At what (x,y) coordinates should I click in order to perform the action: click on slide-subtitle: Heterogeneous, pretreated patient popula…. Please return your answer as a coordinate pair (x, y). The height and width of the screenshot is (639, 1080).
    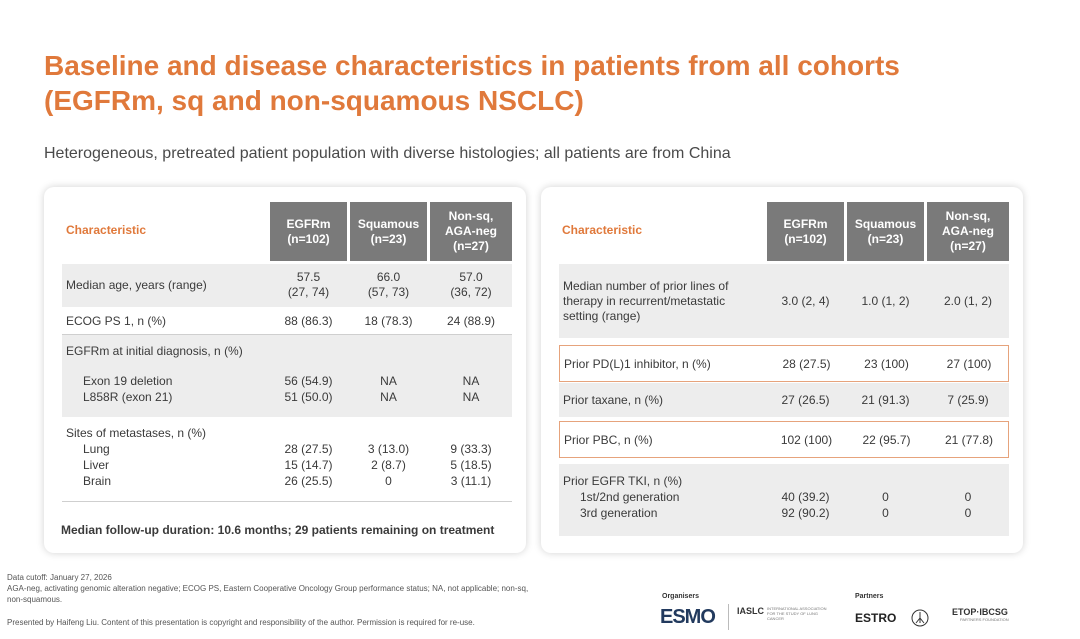
    Looking at the image, I should click on (387, 153).